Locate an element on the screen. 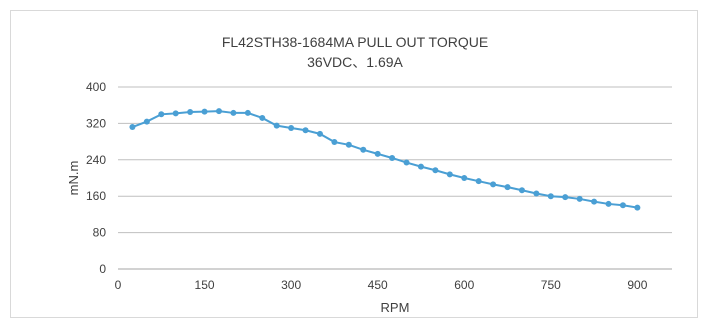  y-tick-320: 320 is located at coordinates (96, 123).